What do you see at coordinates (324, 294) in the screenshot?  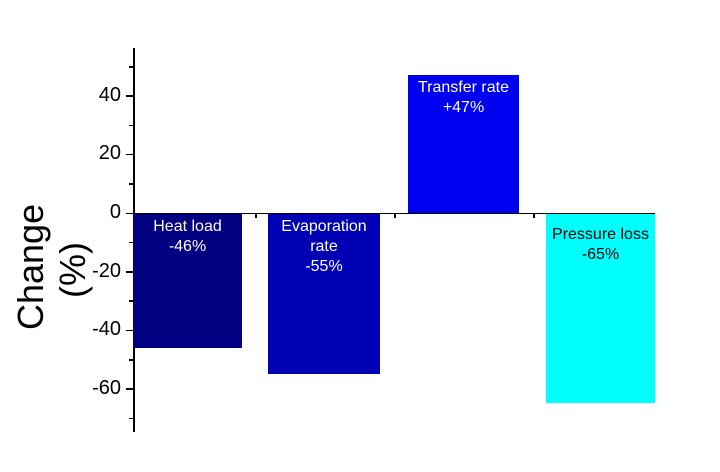 I see `bar-evaporation-rate` at bounding box center [324, 294].